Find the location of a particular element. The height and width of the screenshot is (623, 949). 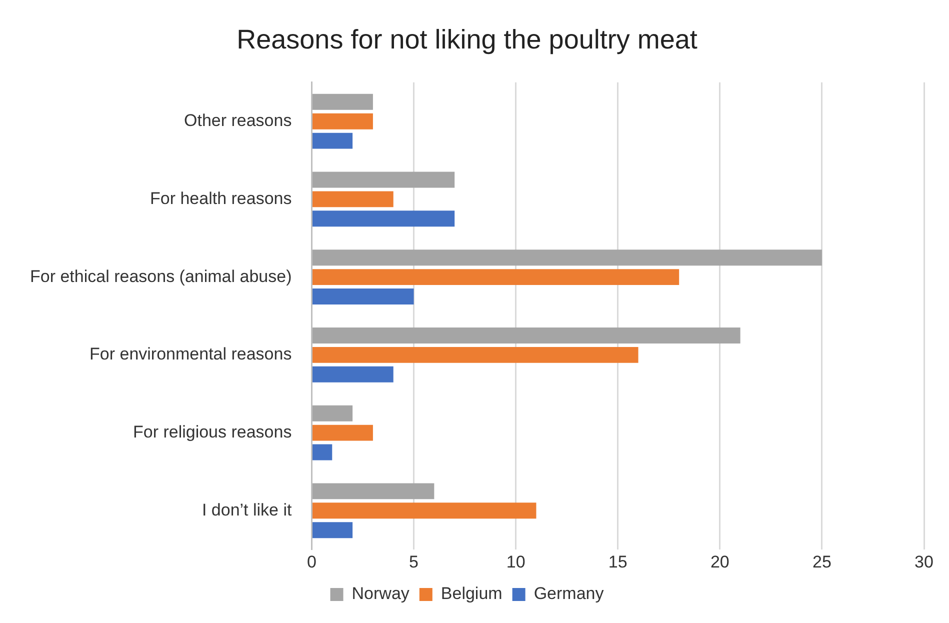

y-tick-label: For religious reasons is located at coordinates (212, 432).